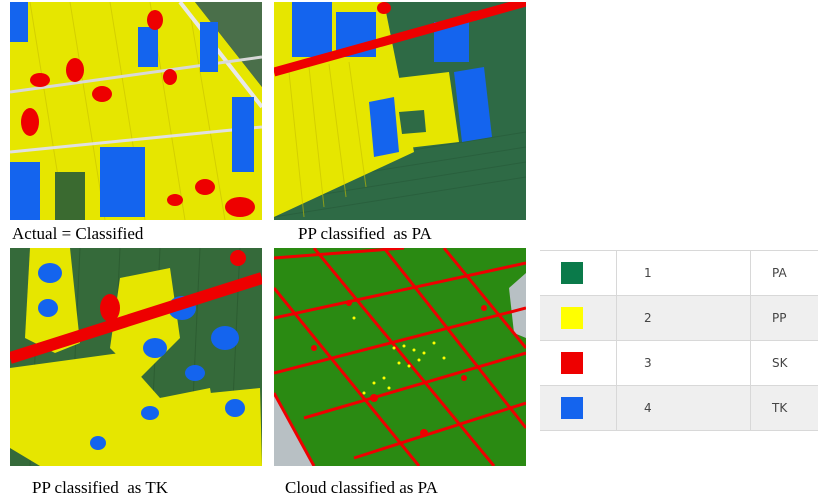  What do you see at coordinates (648, 273) in the screenshot?
I see `legend-code: 1` at bounding box center [648, 273].